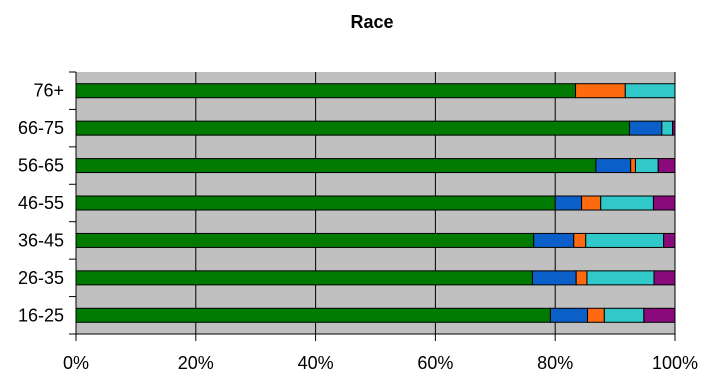 This screenshot has width=706, height=377. What do you see at coordinates (41, 315) in the screenshot?
I see `y-tick-label: 16-25` at bounding box center [41, 315].